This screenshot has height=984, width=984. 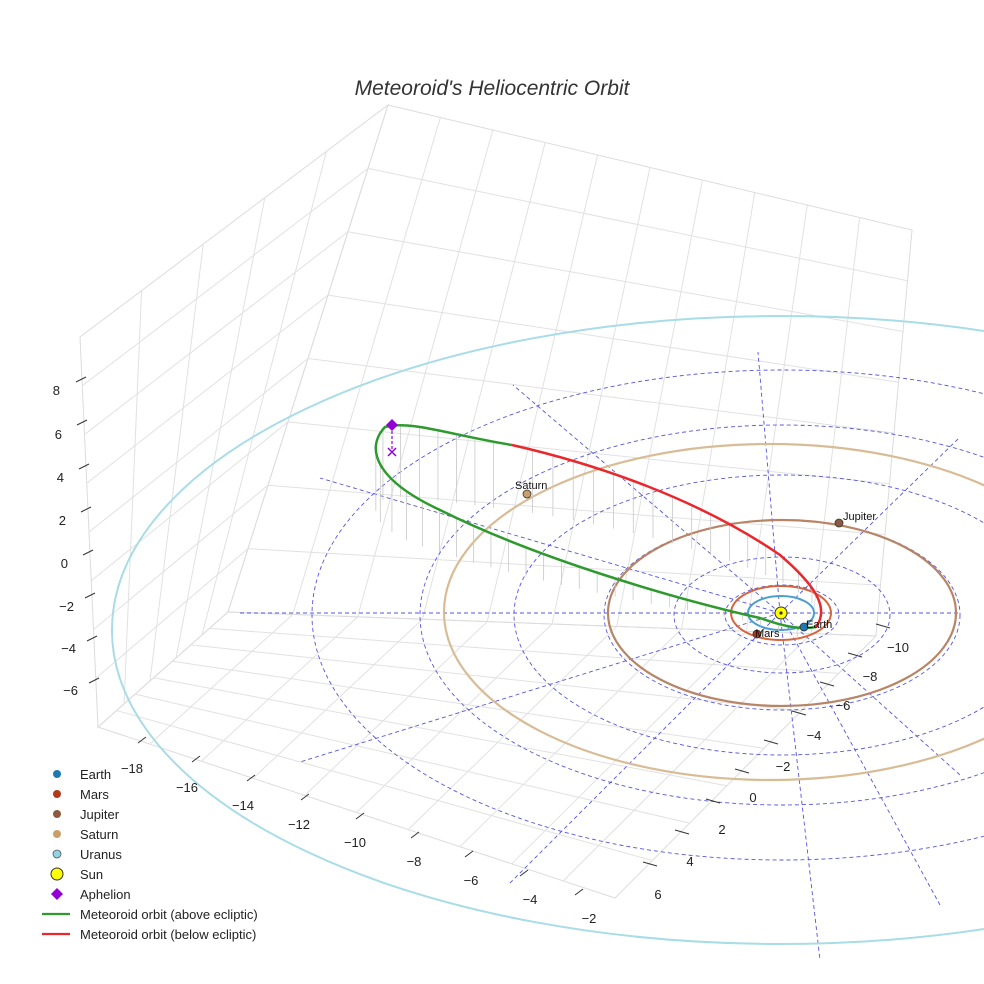 What do you see at coordinates (57, 794) in the screenshot?
I see `mars-legend-icon` at bounding box center [57, 794].